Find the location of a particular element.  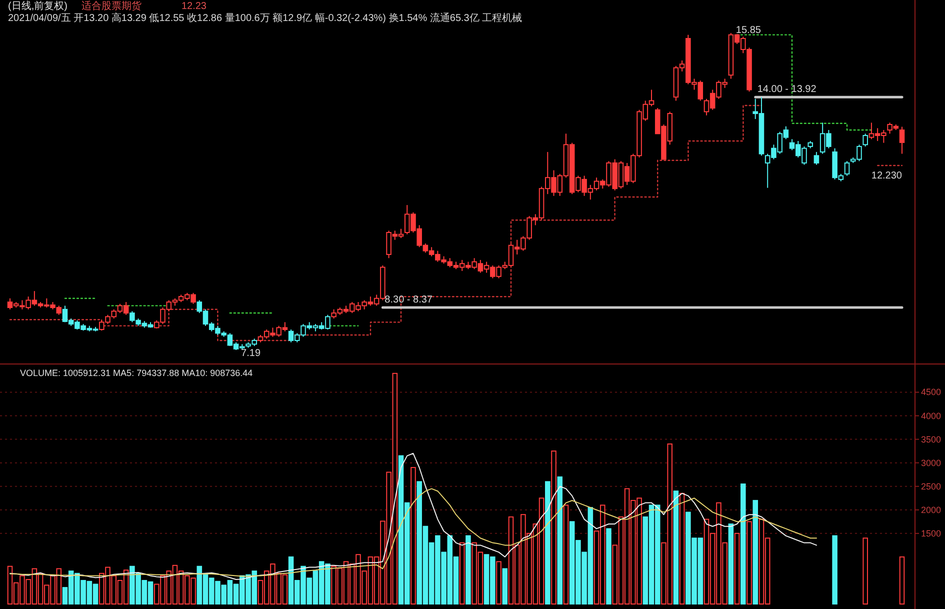

line-series is located at coordinates (413, 532).